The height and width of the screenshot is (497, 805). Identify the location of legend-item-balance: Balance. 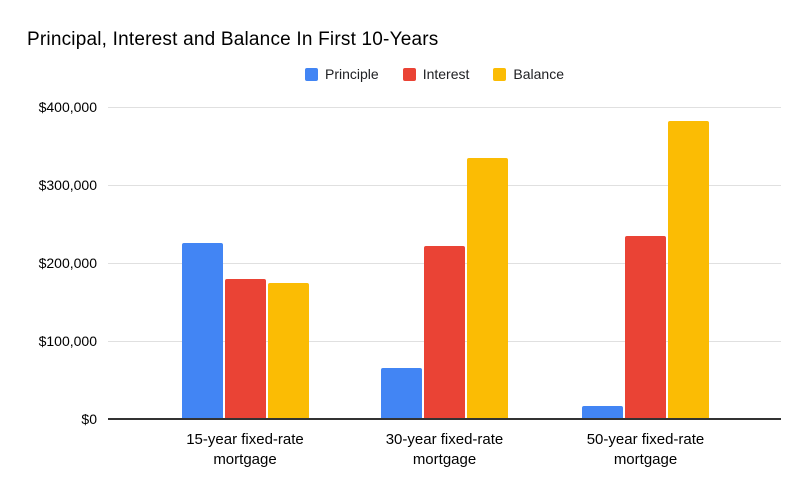
(528, 74).